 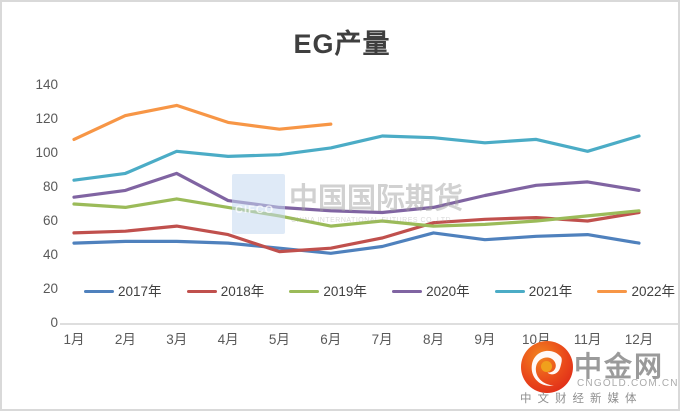 I want to click on legend-item-2021年: 2021年, so click(x=533, y=291).